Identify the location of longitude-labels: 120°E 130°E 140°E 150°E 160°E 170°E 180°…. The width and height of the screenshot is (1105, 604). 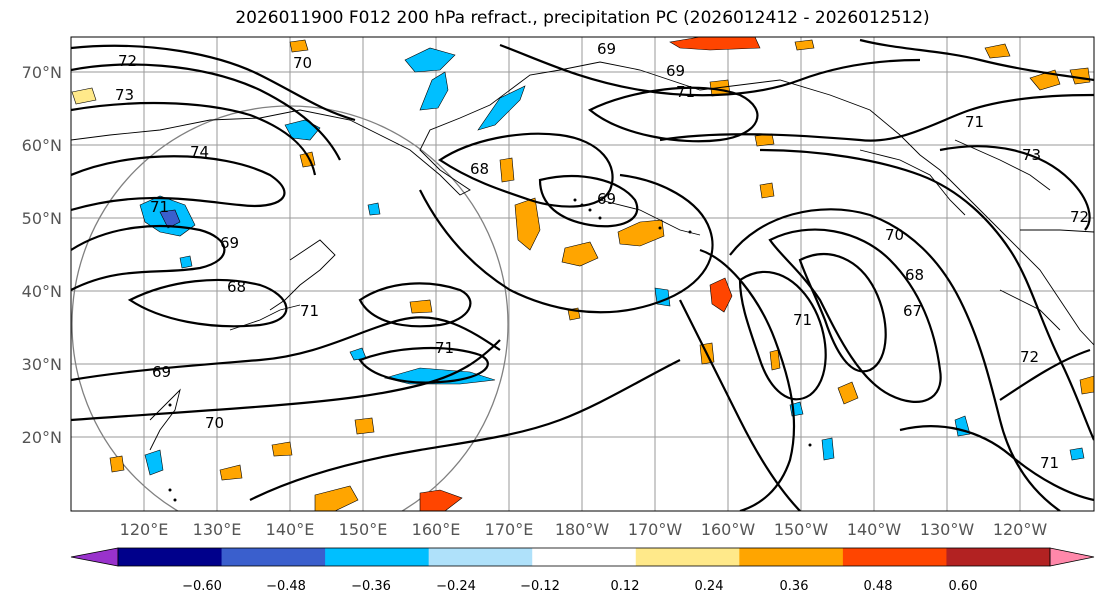
(584, 529).